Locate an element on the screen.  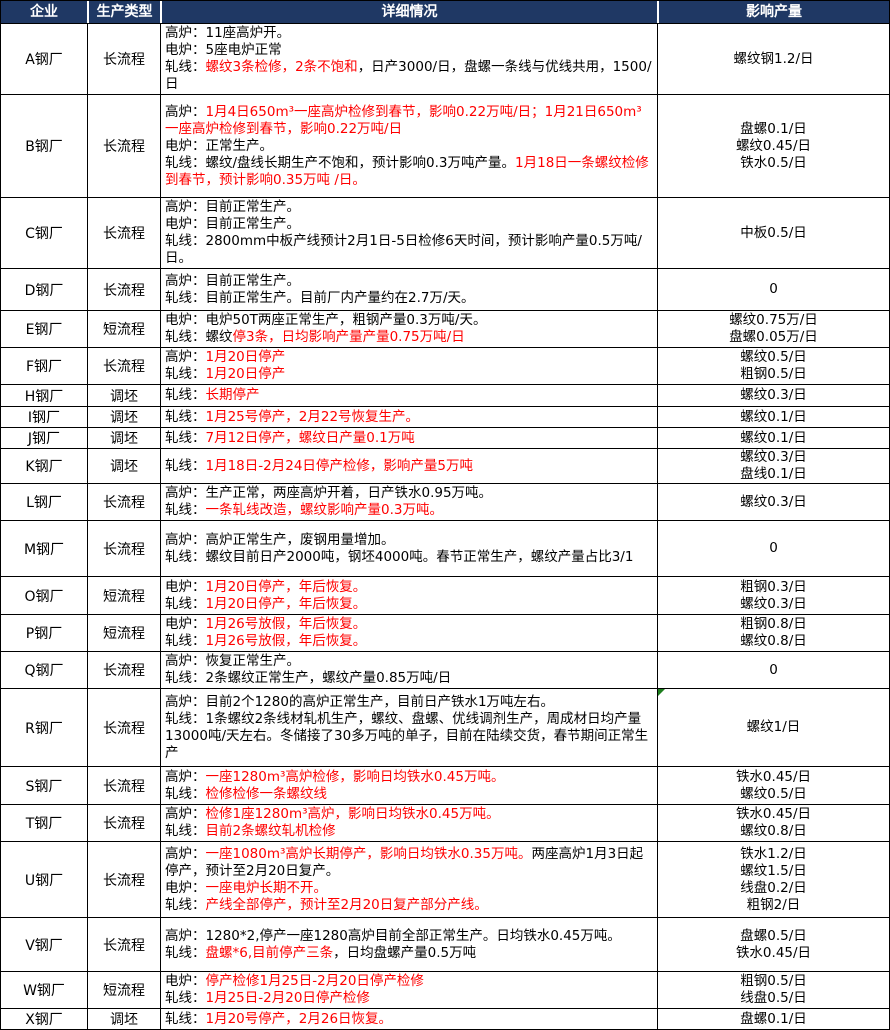
company-cell: O钢厂 is located at coordinates (44, 595).